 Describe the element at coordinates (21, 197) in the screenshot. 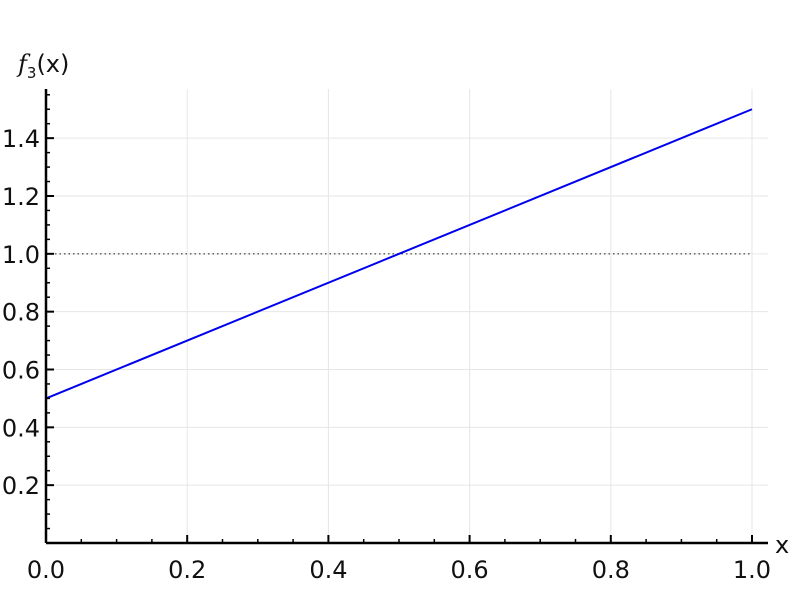

I see `y-tick-label: 1.2` at that location.